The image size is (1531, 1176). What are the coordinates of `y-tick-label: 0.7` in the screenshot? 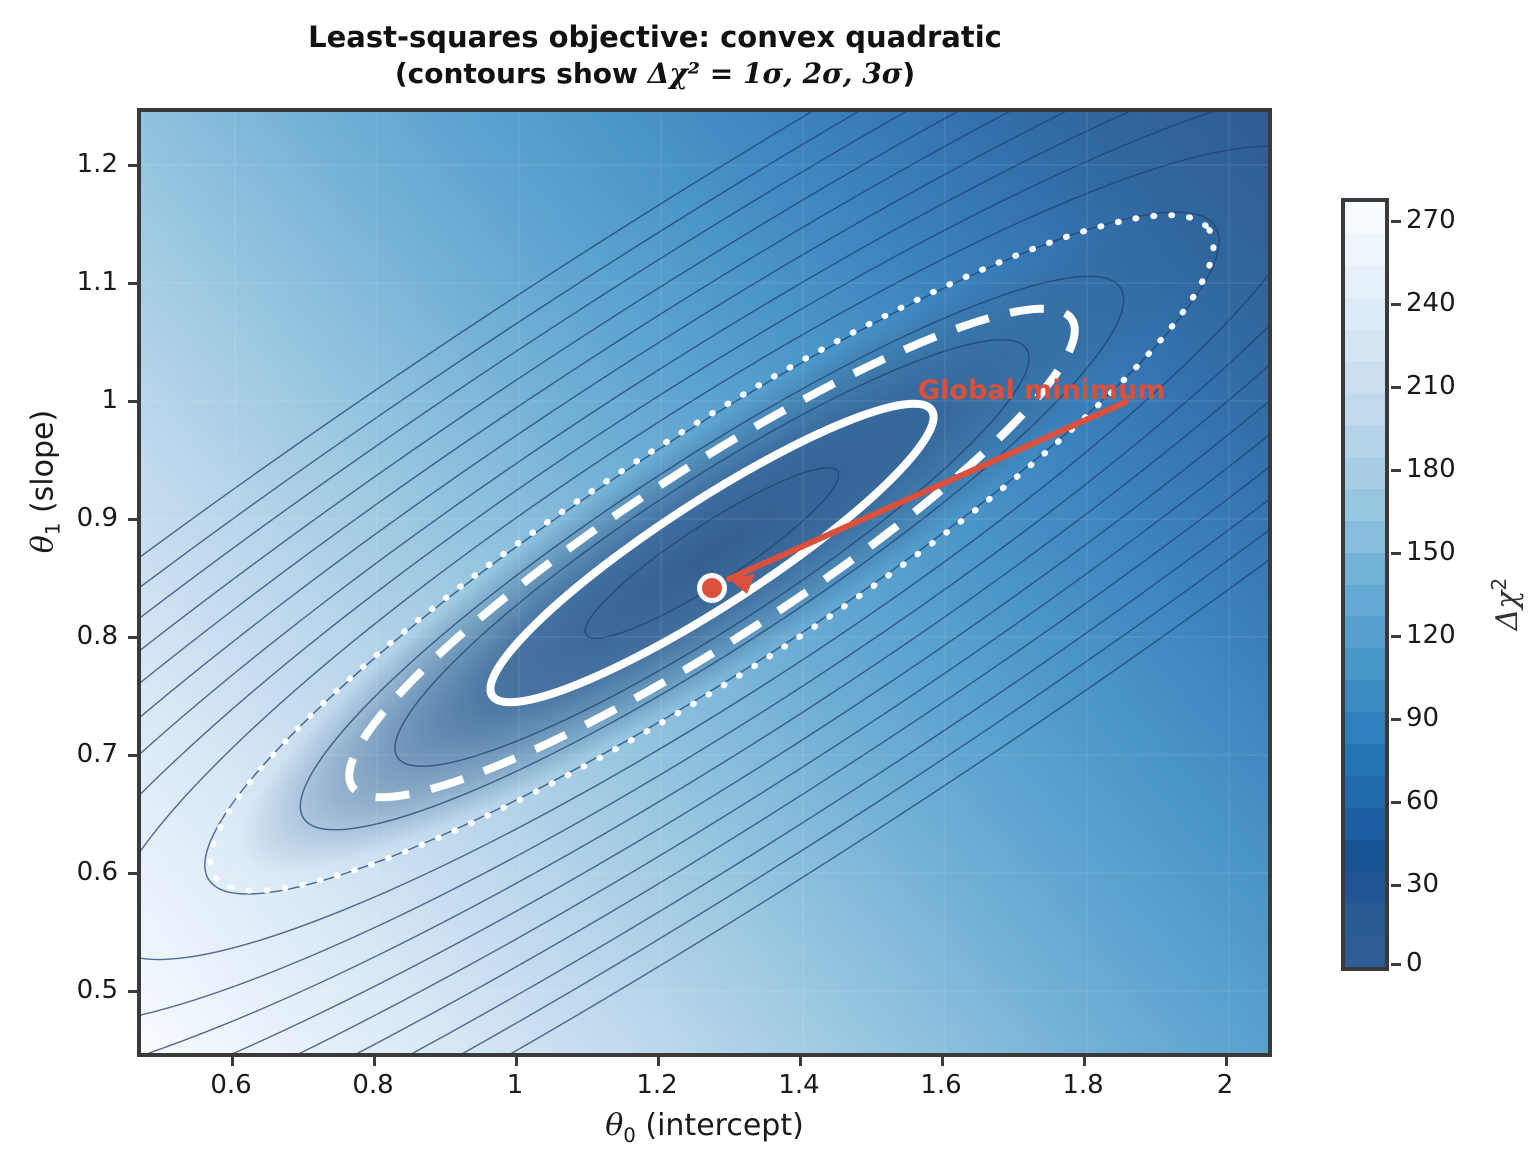 It's located at (97, 754).